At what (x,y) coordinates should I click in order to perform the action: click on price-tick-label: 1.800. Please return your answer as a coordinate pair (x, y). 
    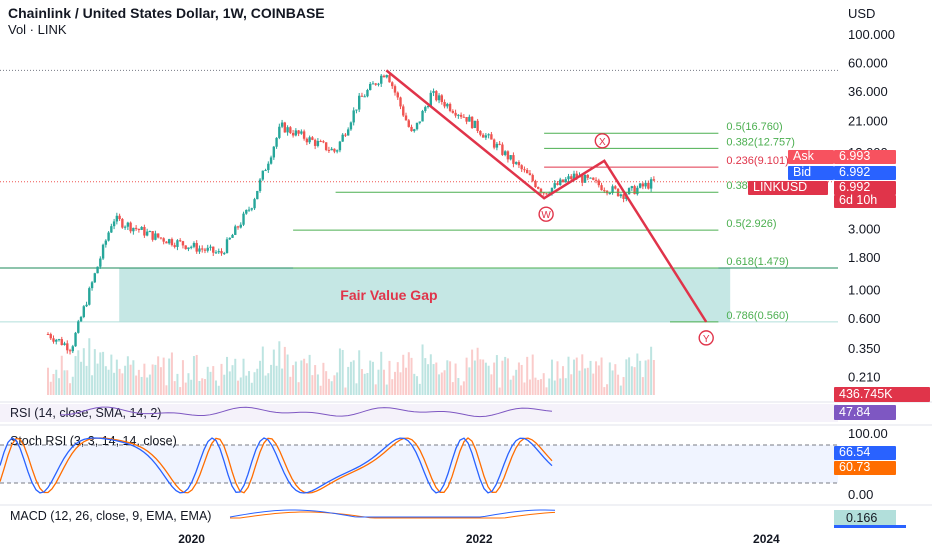
    Looking at the image, I should click on (864, 257).